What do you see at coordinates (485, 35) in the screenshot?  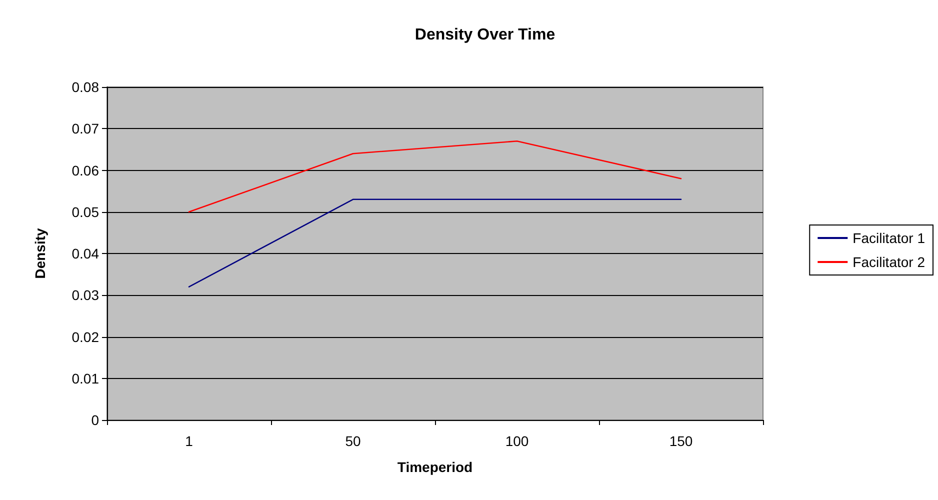 I see `chart-title: Density Over Time` at bounding box center [485, 35].